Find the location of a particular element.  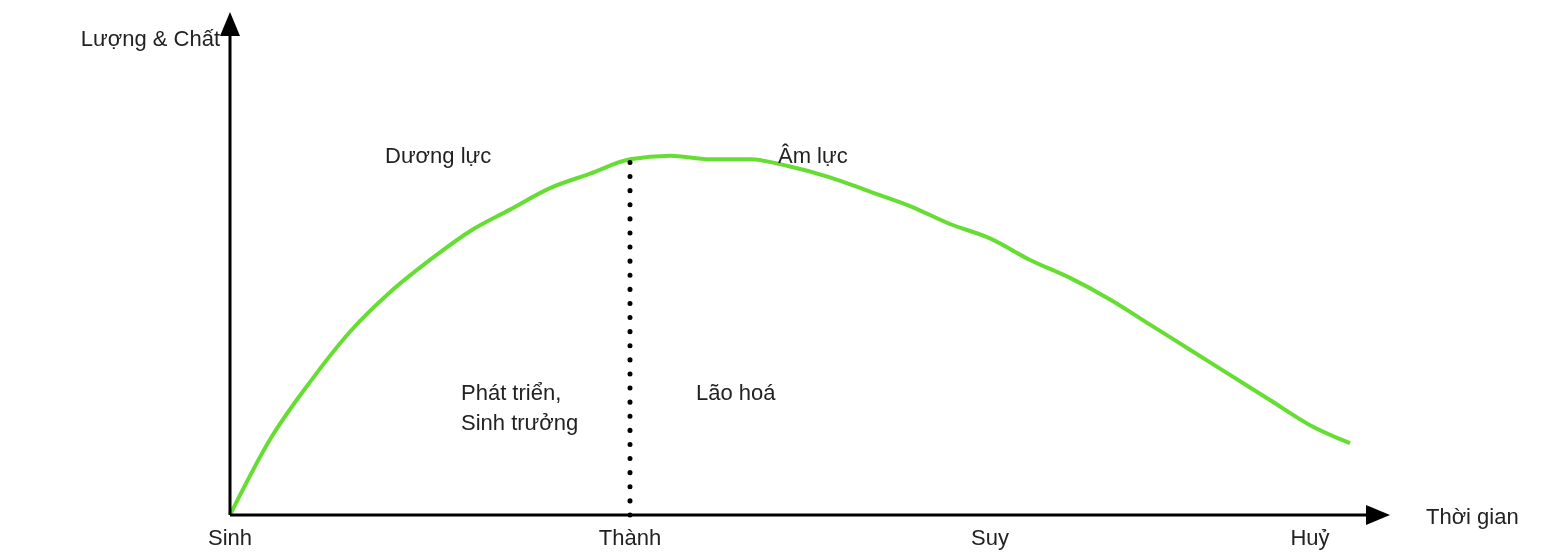

annotation: Lão hoá is located at coordinates (736, 393).